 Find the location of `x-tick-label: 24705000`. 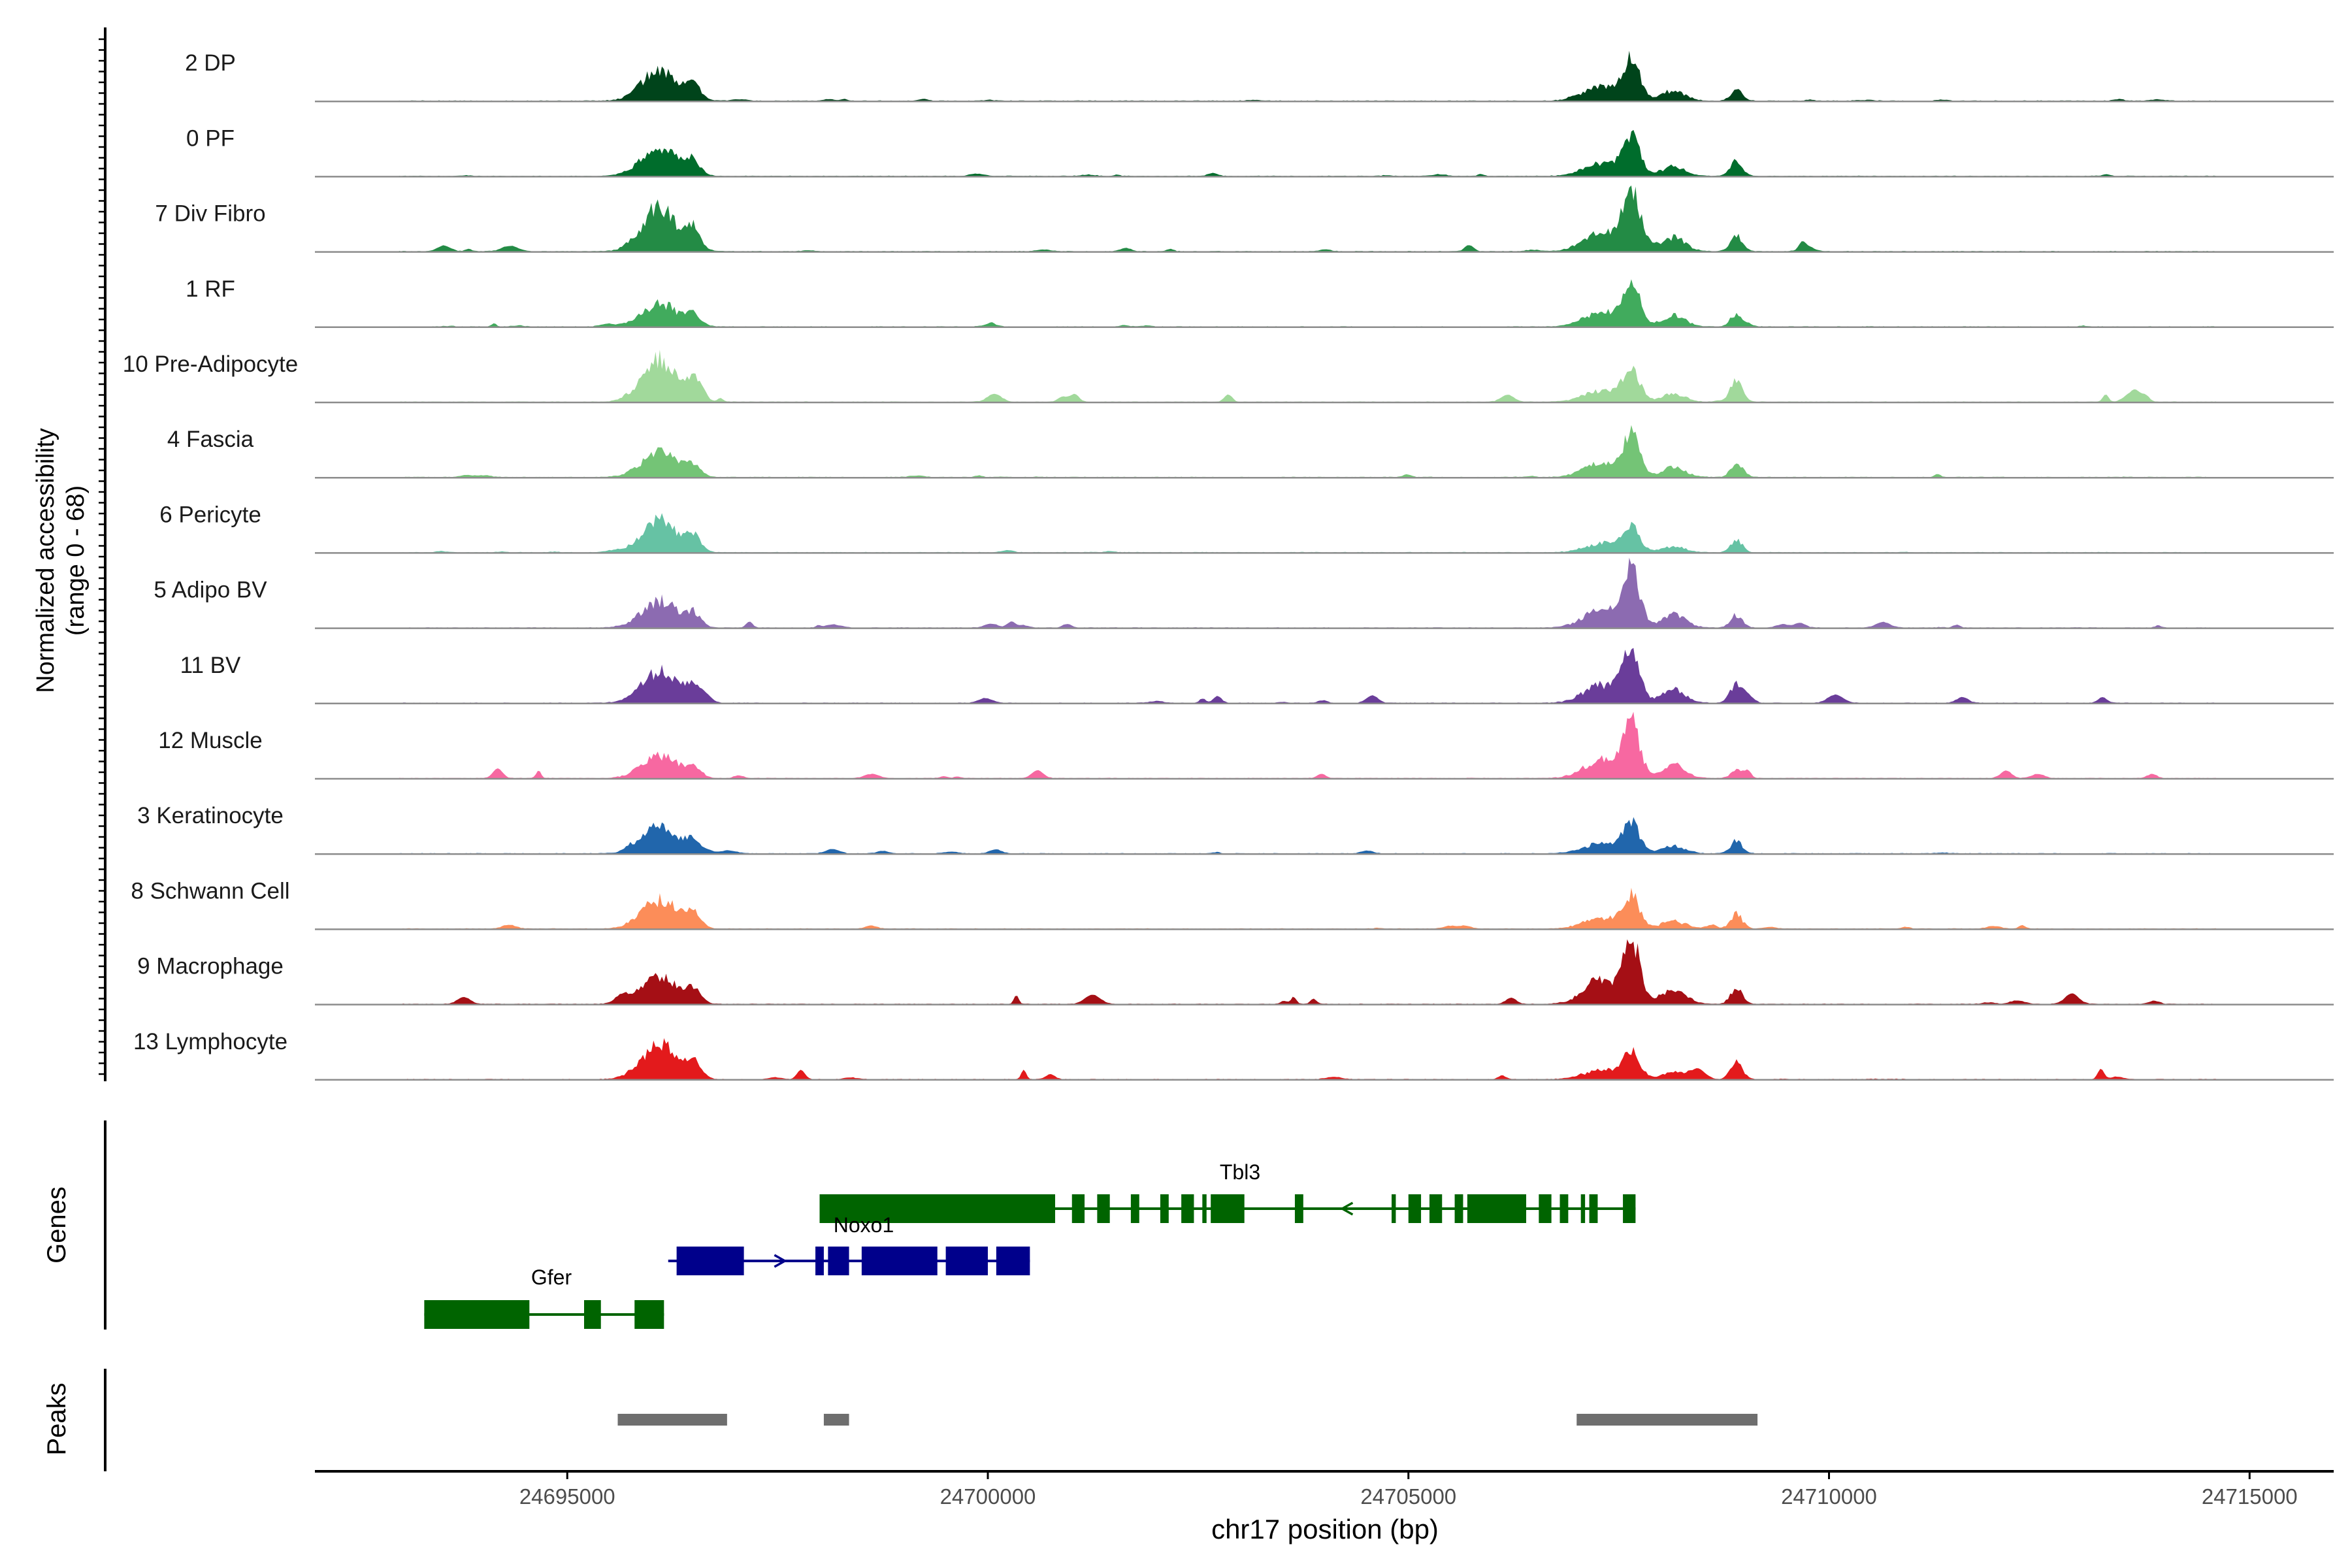

x-tick-label: 24705000 is located at coordinates (1408, 1496).